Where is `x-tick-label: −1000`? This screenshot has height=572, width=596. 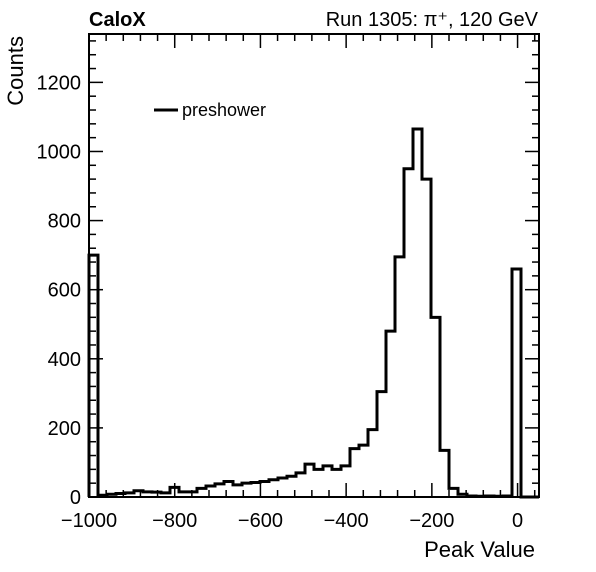
x-tick-label: −1000 is located at coordinates (89, 521).